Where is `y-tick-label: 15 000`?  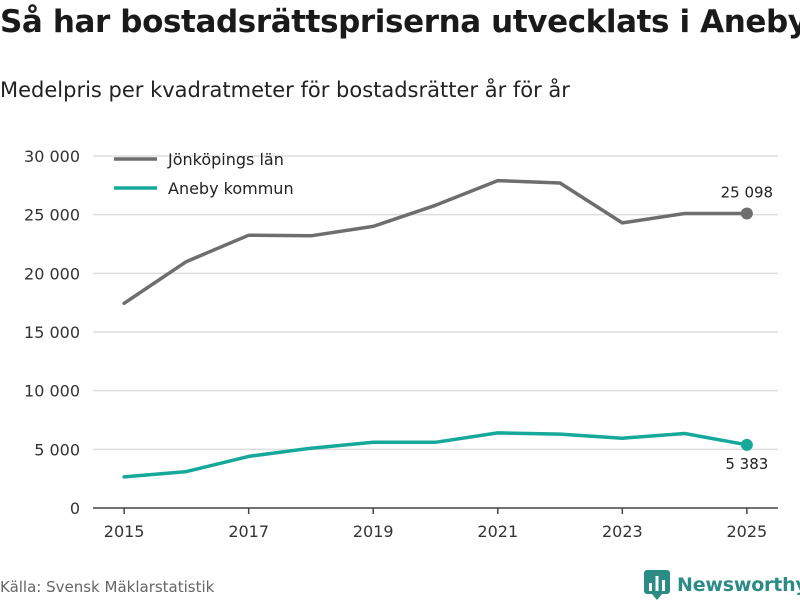 y-tick-label: 15 000 is located at coordinates (52, 332).